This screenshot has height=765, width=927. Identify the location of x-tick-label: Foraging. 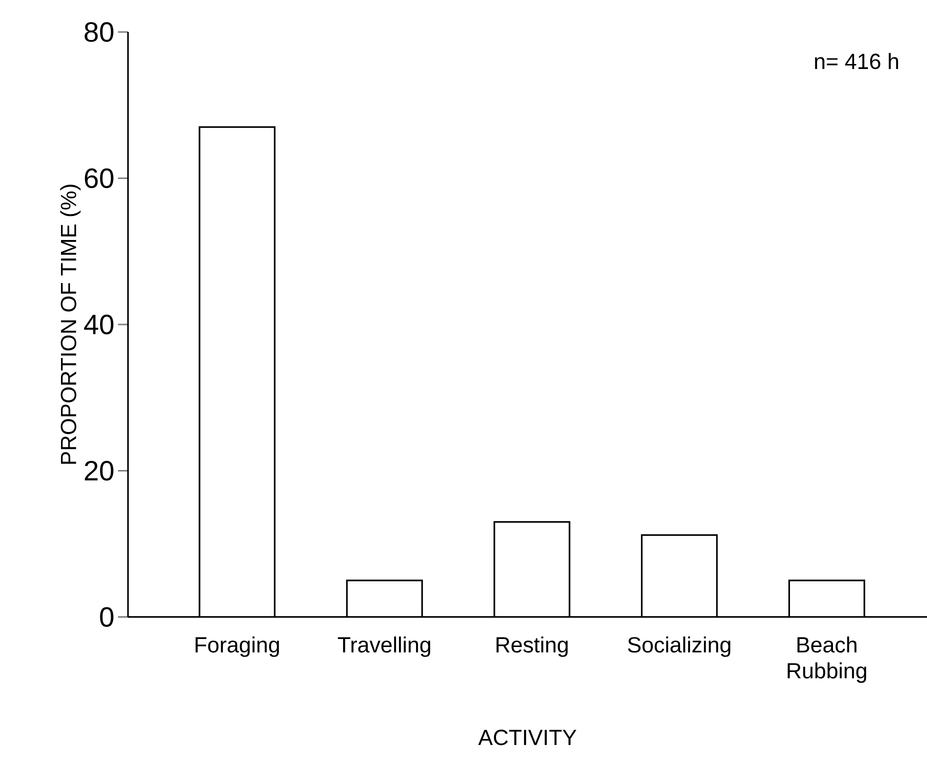
(237, 646).